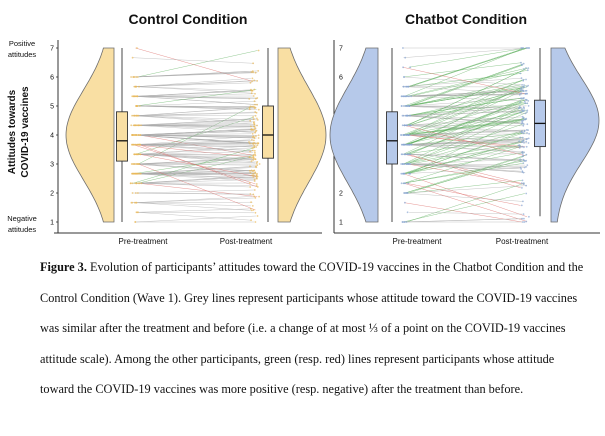  I want to click on y-axis-label-line1: Attitudes towards, so click(12, 131).